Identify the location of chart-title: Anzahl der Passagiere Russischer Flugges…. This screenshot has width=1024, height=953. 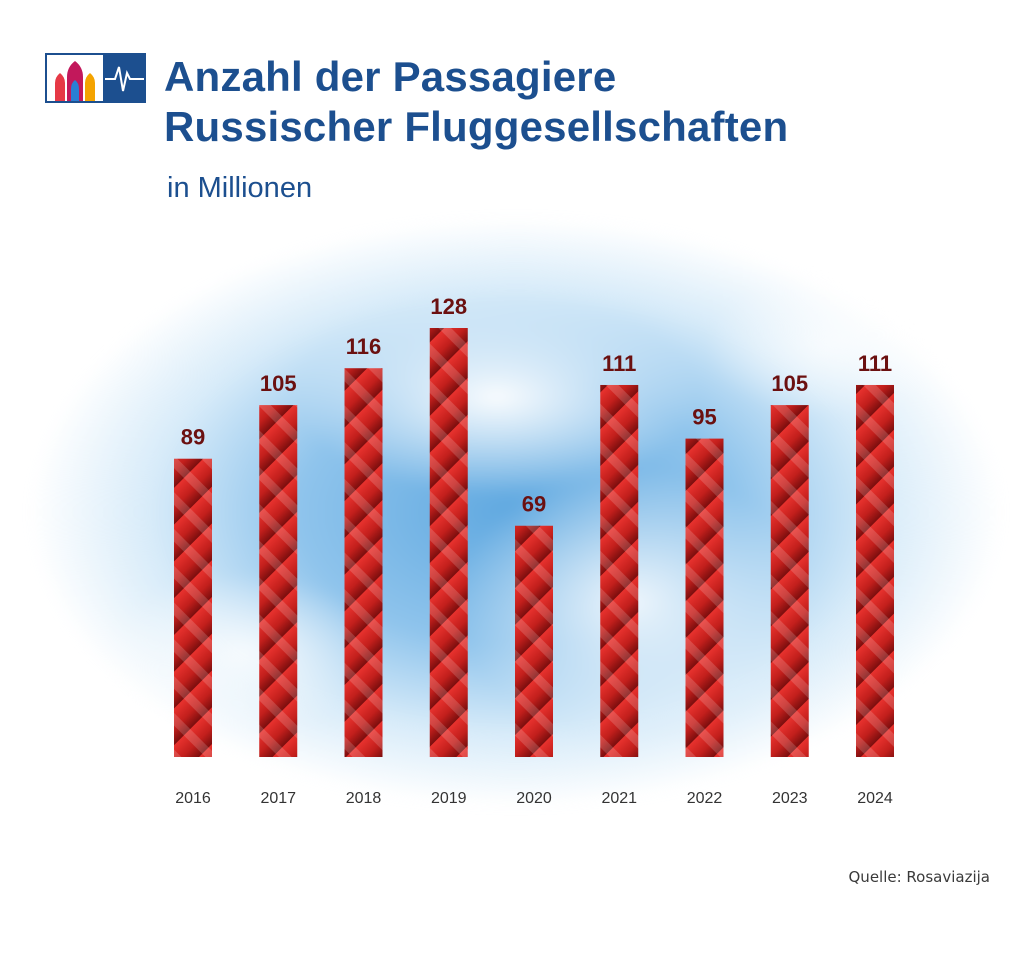
(476, 102).